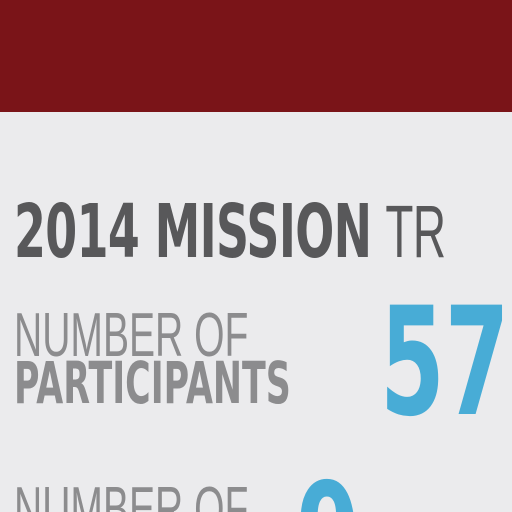 This screenshot has width=512, height=512. Describe the element at coordinates (193, 232) in the screenshot. I see `title-bold-text: 2014 MISSION` at that location.